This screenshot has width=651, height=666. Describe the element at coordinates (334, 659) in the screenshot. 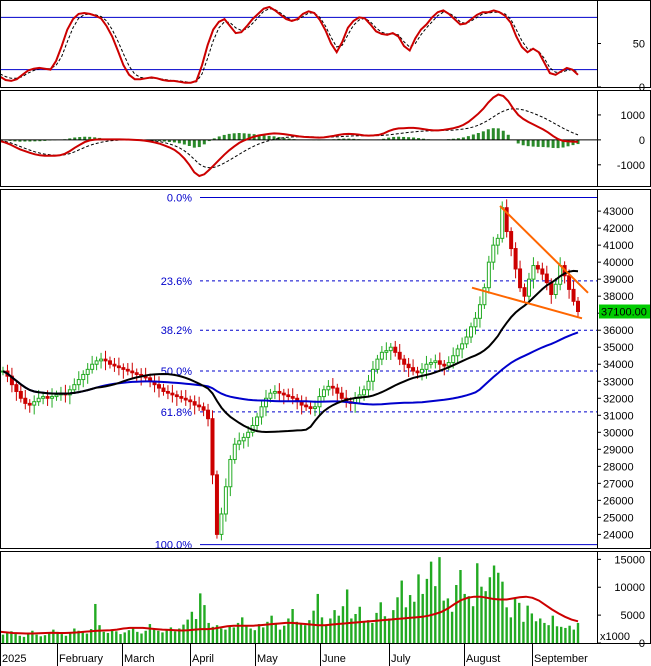

I see `month-label: June` at that location.